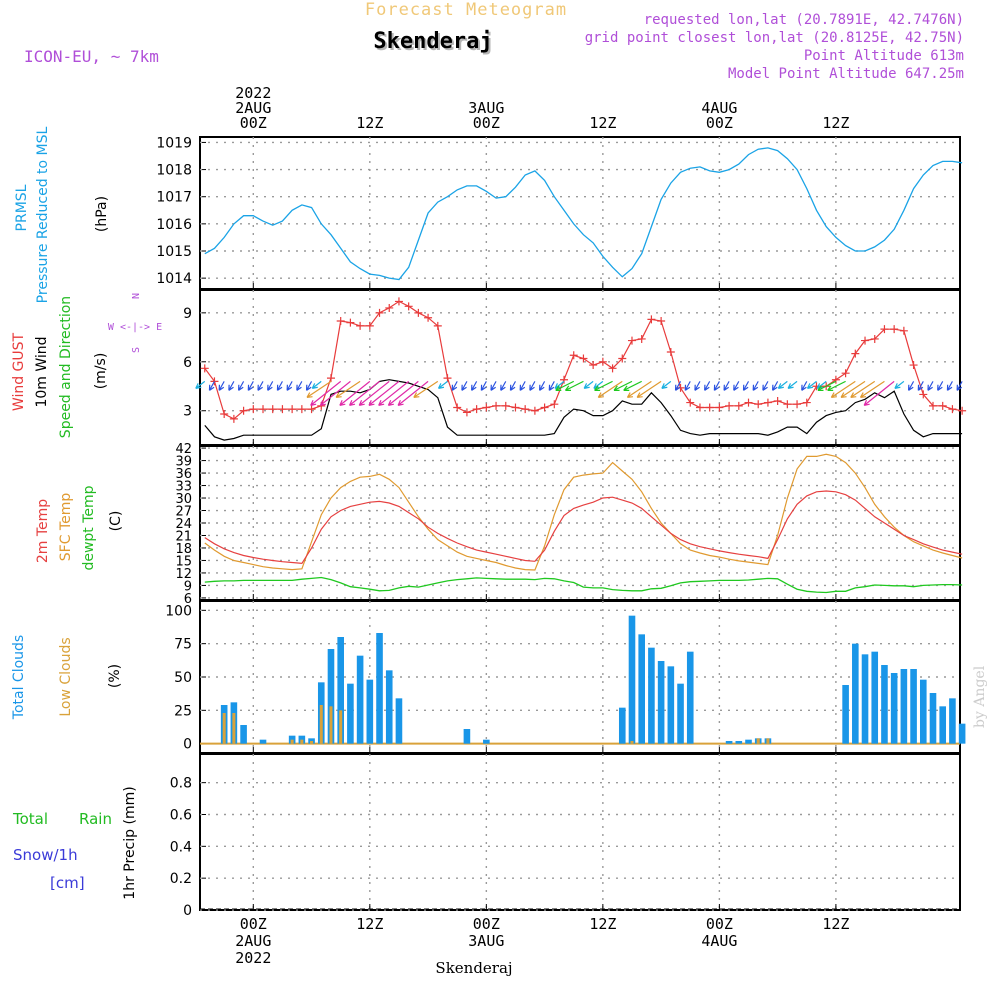  I want to click on y-tick-label: 1017, so click(174, 198).